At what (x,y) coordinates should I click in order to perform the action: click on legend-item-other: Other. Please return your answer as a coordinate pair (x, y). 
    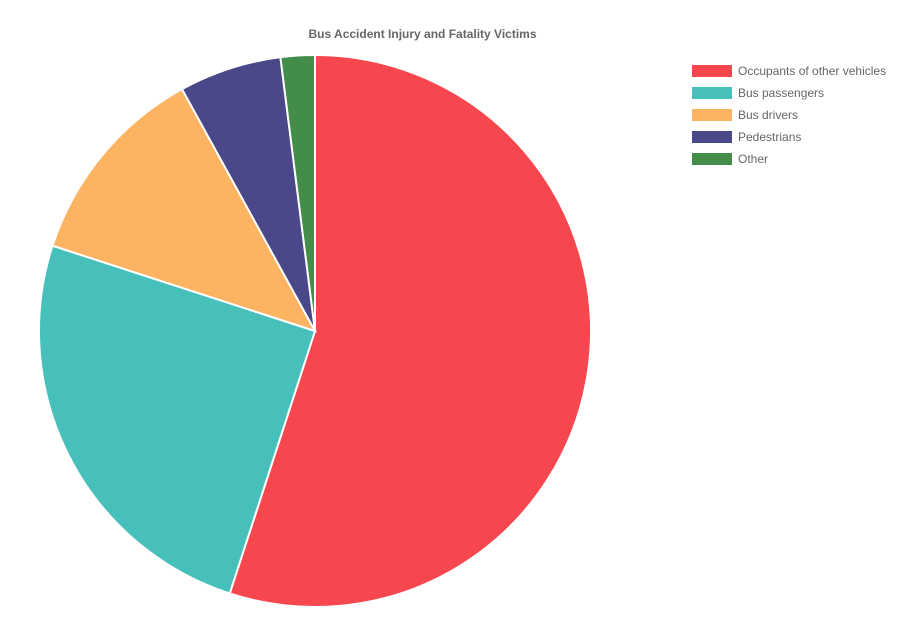
    Looking at the image, I should click on (789, 159).